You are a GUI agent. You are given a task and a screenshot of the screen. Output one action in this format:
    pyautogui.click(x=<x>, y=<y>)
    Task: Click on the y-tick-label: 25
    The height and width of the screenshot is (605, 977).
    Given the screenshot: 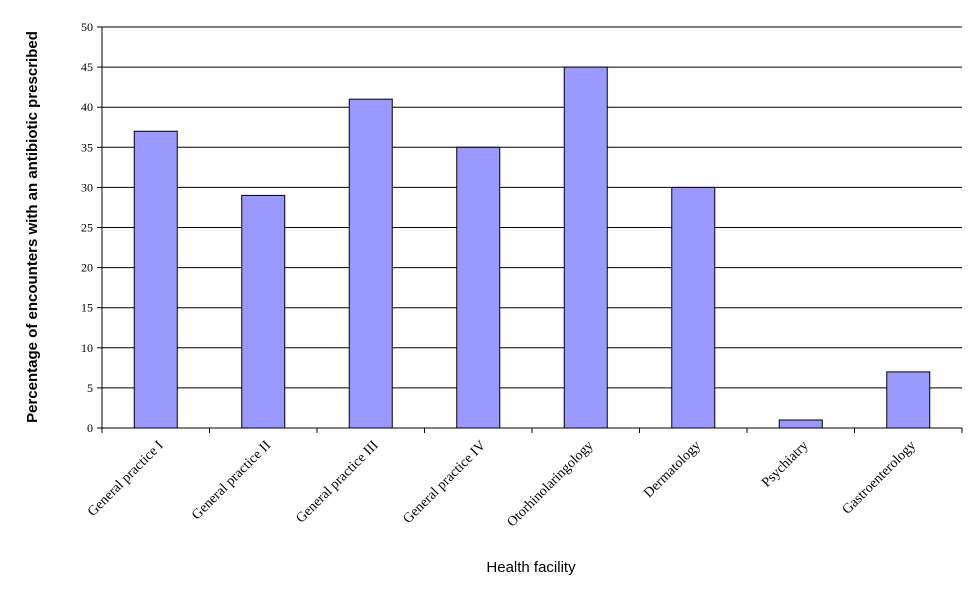 What is the action you would take?
    pyautogui.click(x=87, y=228)
    